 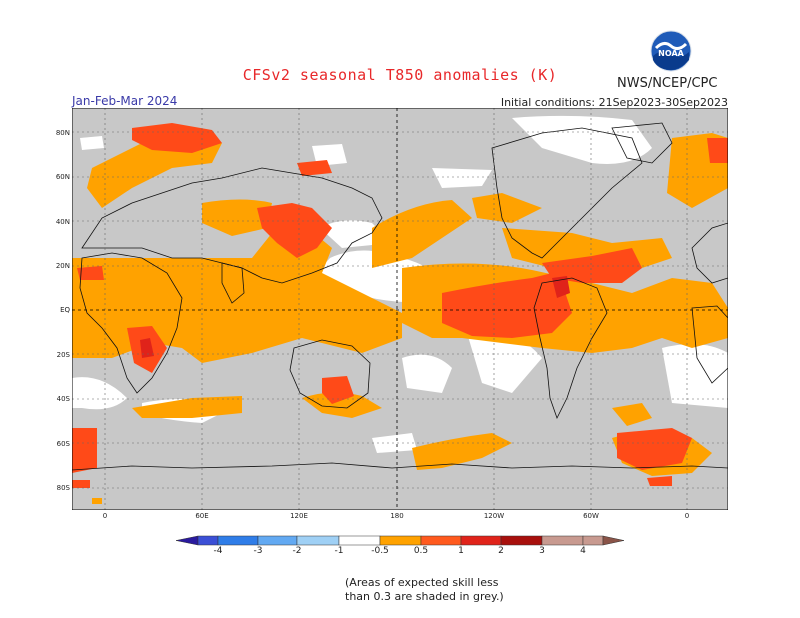 I want to click on map-title: CFSv2 seasonal T850 anomalies (K), so click(x=400, y=75).